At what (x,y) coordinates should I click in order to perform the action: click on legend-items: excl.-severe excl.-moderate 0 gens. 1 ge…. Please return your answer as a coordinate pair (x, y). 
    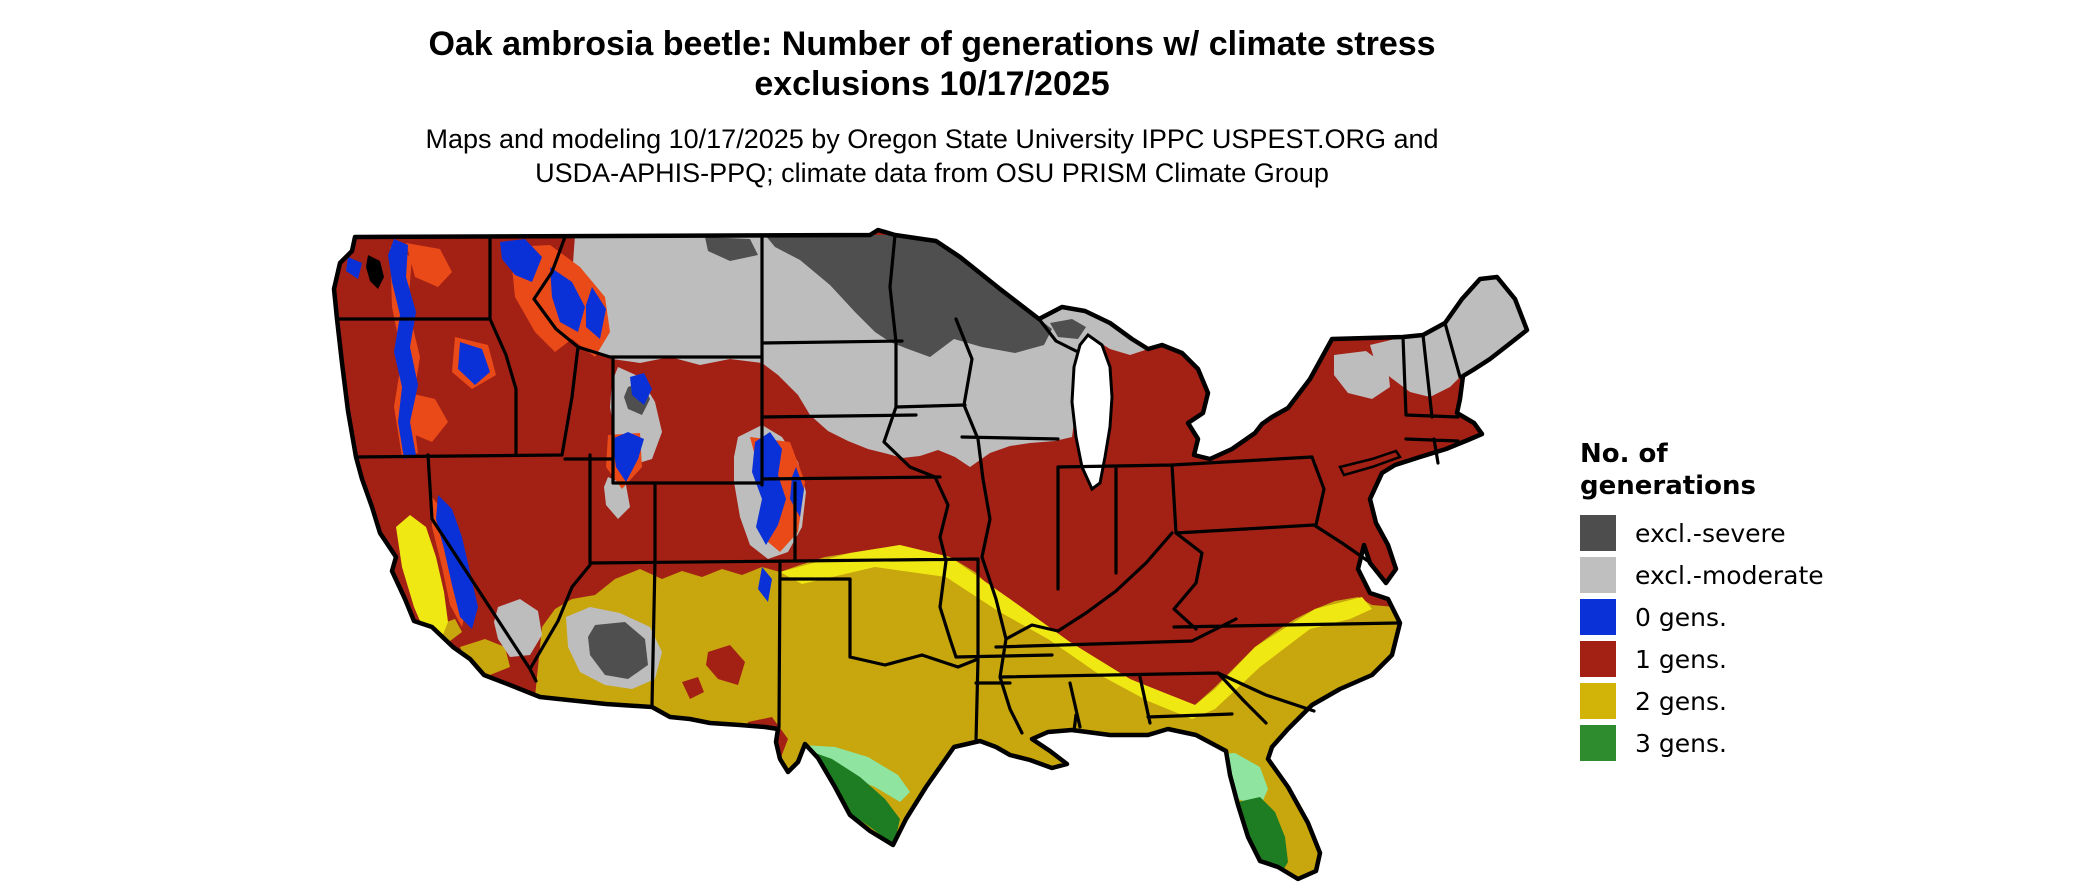
    Looking at the image, I should click on (1790, 638).